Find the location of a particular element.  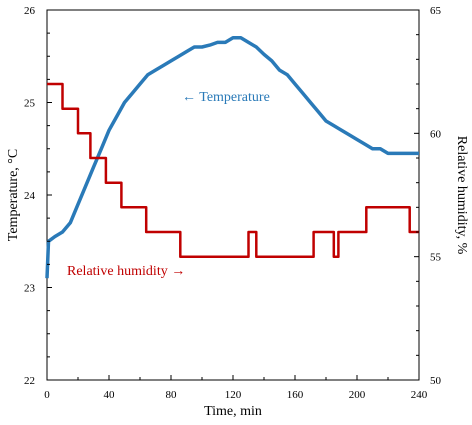

y-left-axis-title: Temperature, °C is located at coordinates (13, 195).